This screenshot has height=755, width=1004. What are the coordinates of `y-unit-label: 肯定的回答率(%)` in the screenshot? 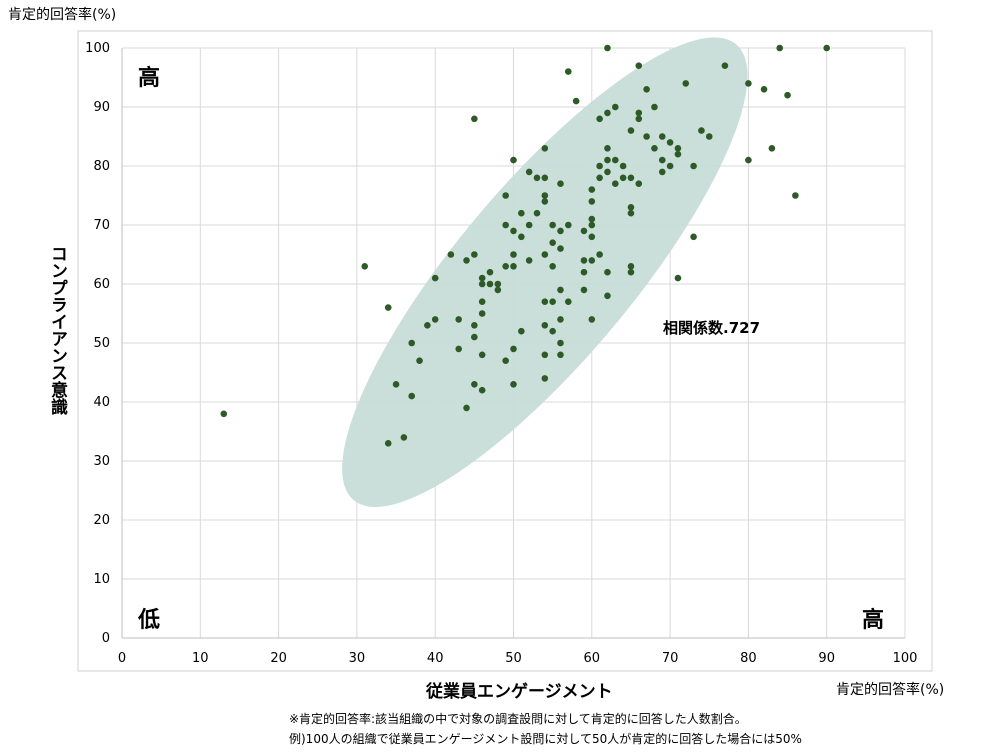 It's located at (62, 15).